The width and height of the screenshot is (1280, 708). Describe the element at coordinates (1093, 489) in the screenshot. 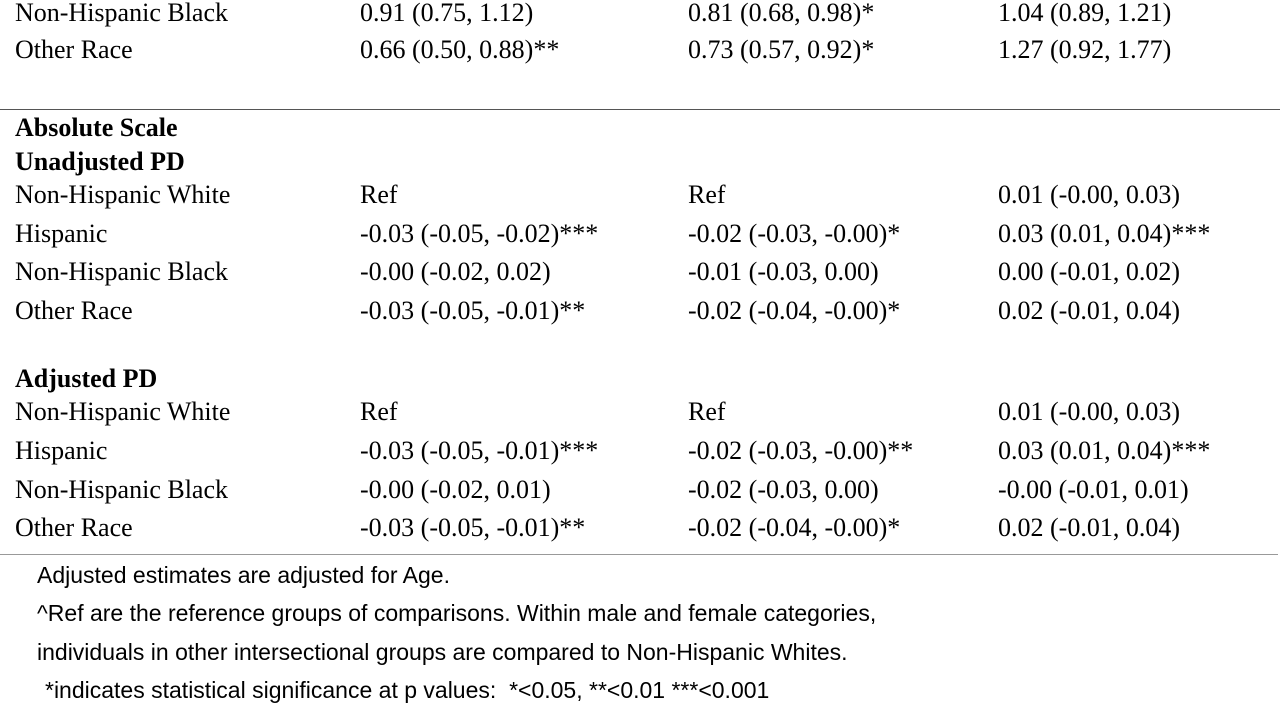

I see `cell: -0.00 (-0.01, 0.01)` at that location.